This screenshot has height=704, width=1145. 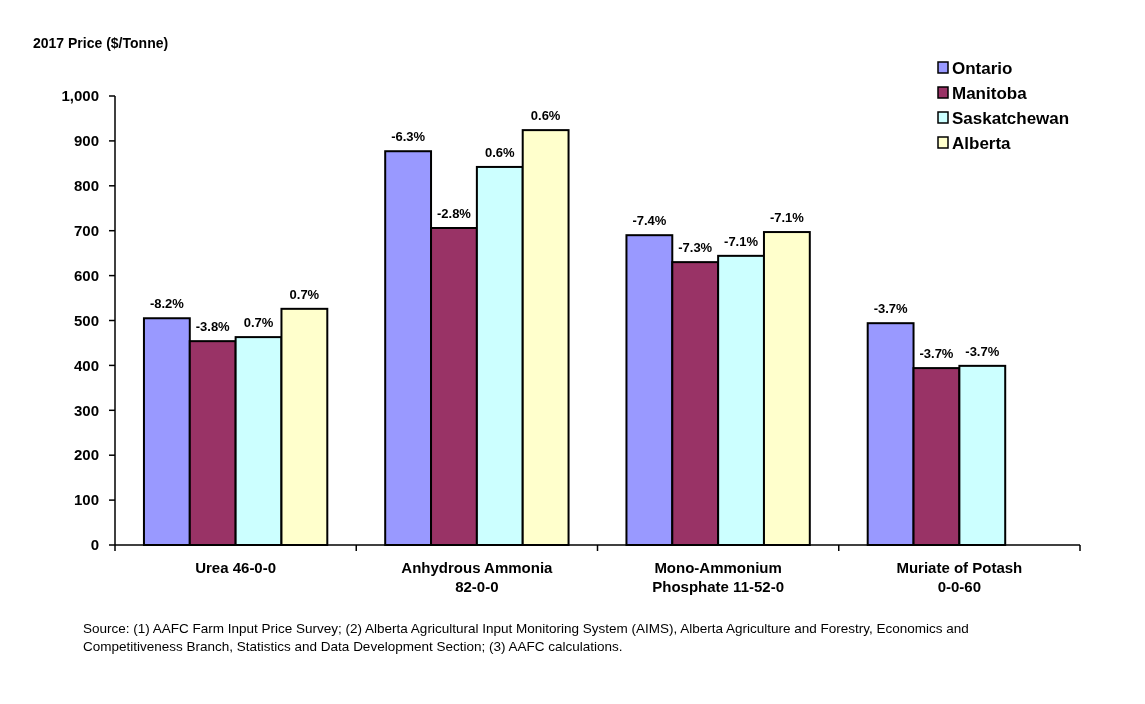 I want to click on legend-label: Alberta, so click(x=982, y=143).